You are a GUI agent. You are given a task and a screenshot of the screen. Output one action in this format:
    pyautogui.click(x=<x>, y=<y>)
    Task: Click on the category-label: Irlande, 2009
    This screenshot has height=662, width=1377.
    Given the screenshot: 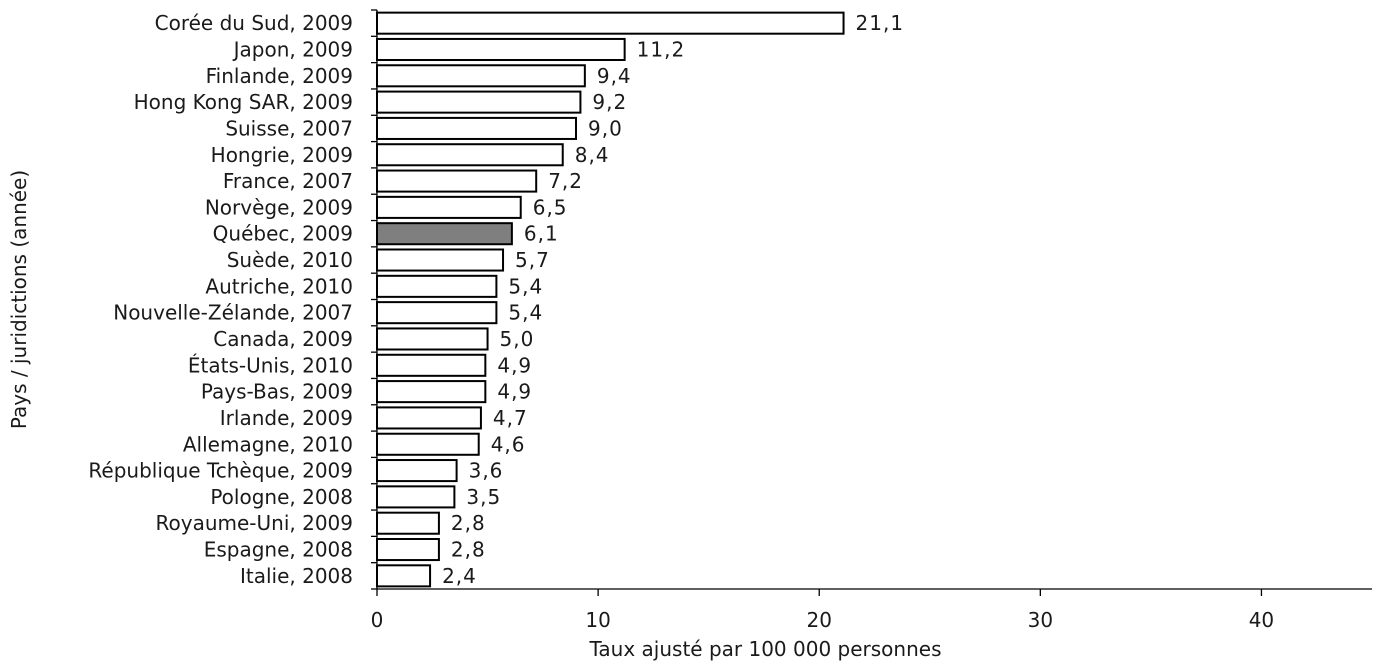 What is the action you would take?
    pyautogui.click(x=286, y=418)
    